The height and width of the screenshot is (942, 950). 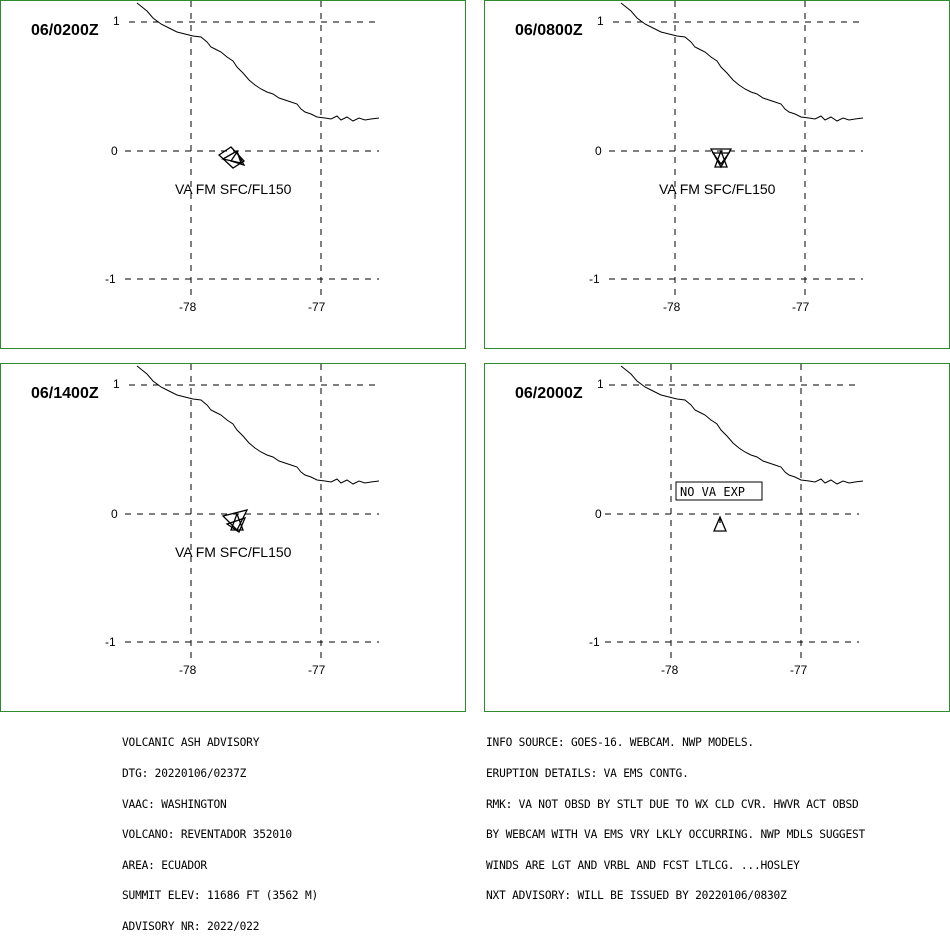 I want to click on advisory-line: ADVISORY NR: 2022/022, so click(x=191, y=926).